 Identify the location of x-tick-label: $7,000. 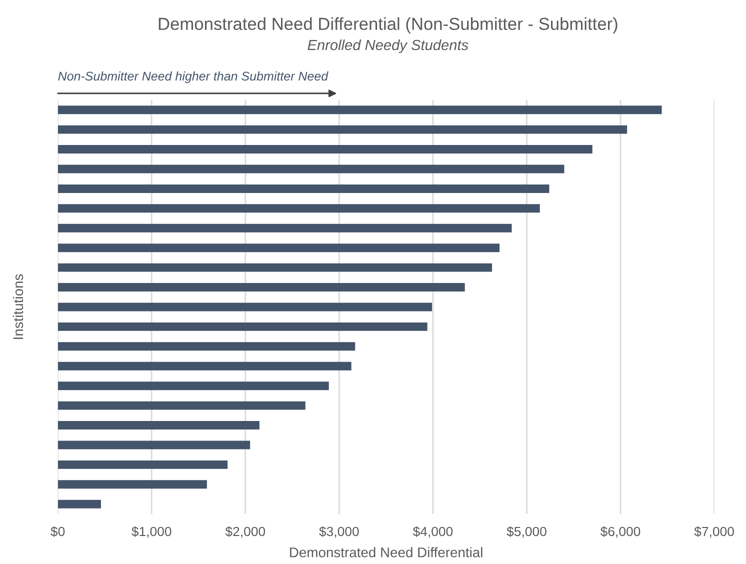
(714, 532).